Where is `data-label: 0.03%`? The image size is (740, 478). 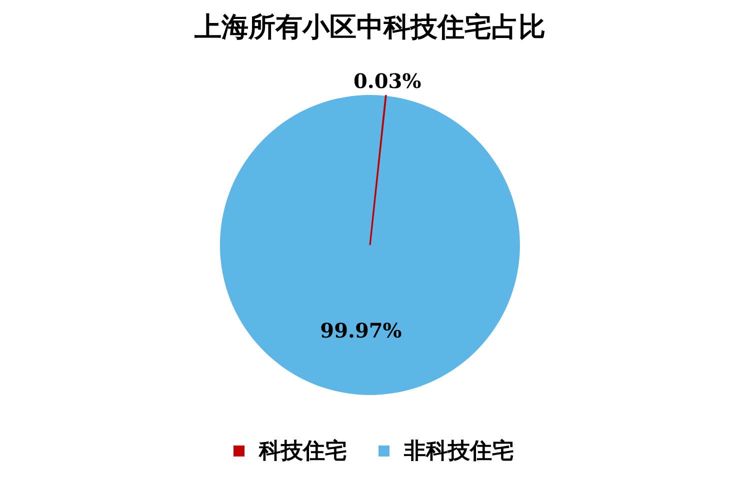
data-label: 0.03% is located at coordinates (387, 80).